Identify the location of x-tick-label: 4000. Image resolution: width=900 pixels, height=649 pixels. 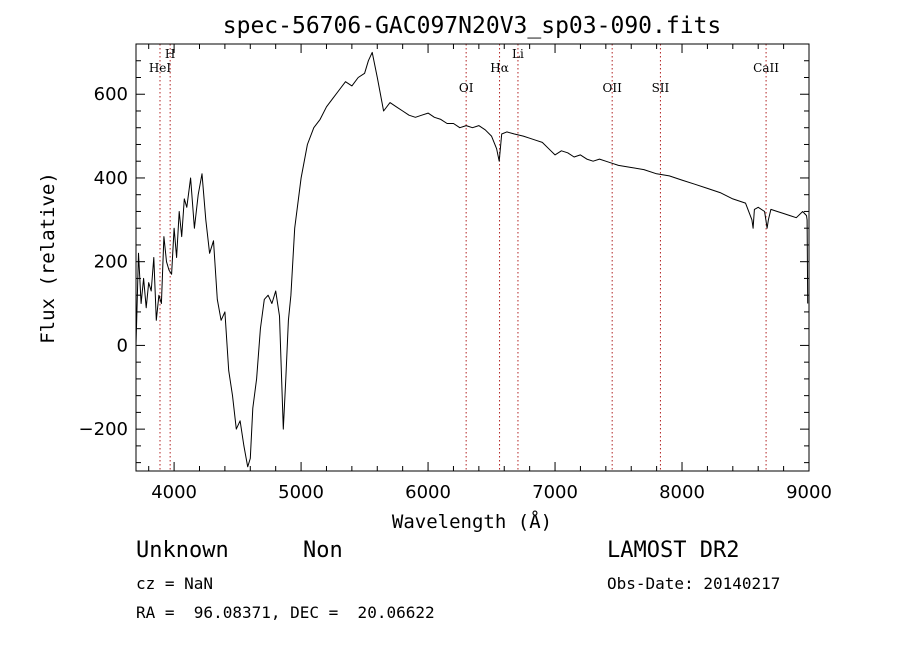
(174, 492).